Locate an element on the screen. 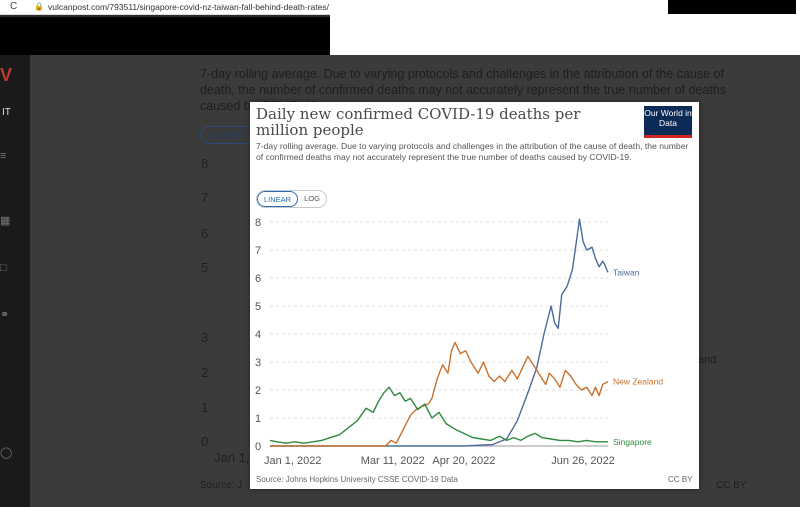 Image resolution: width=800 pixels, height=507 pixels. log-toggle-button: LOG is located at coordinates (312, 198).